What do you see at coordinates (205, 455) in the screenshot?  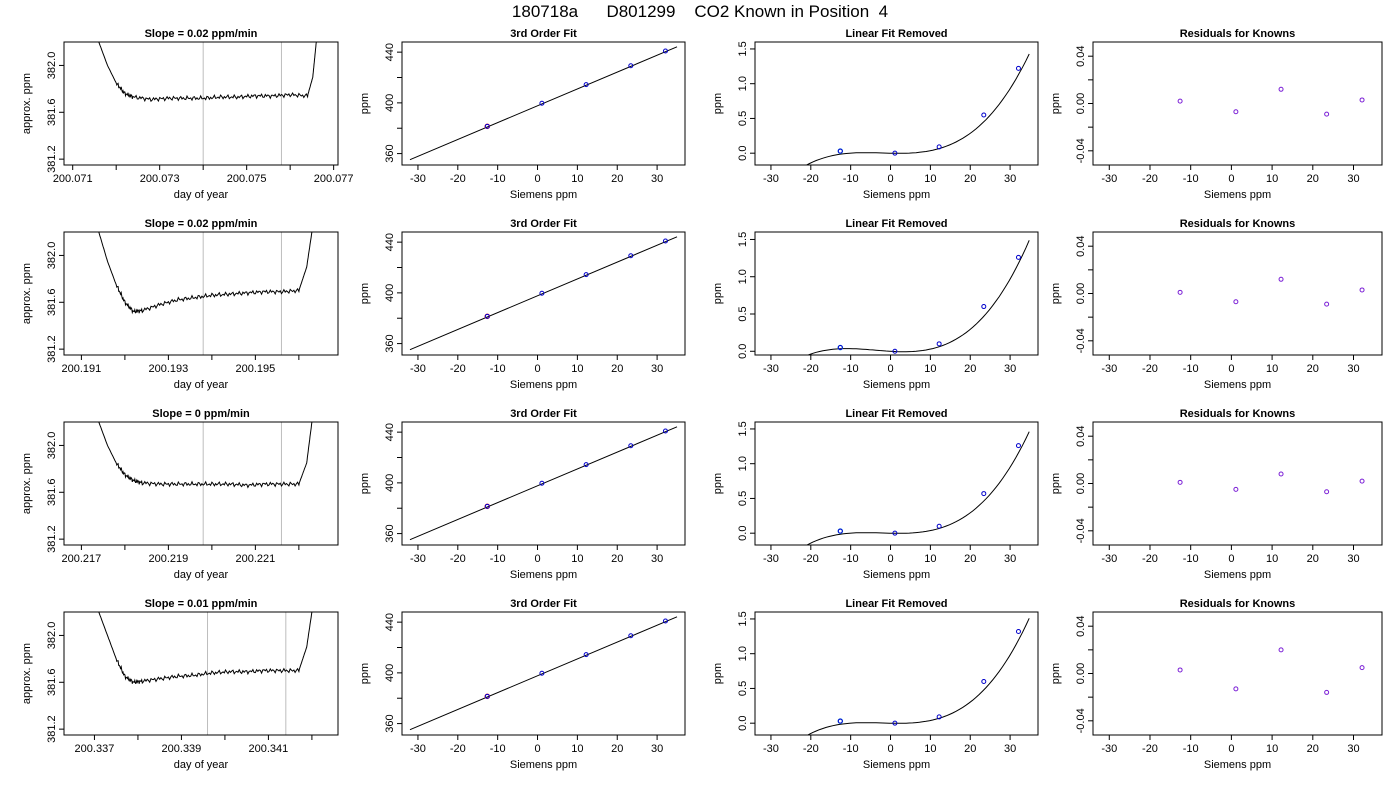 I see `ppm-trace-line` at bounding box center [205, 455].